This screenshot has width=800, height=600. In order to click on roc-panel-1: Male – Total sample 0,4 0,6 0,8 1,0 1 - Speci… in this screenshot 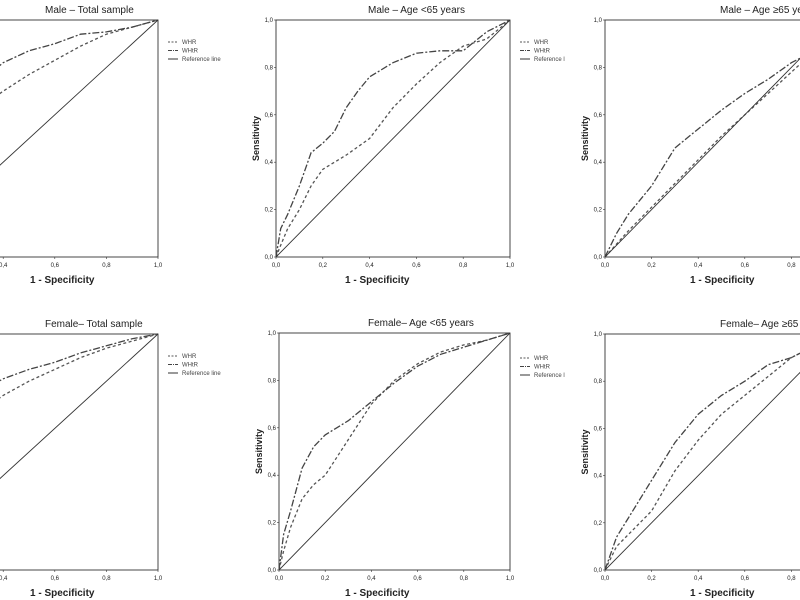, I will do `click(110, 145)`.